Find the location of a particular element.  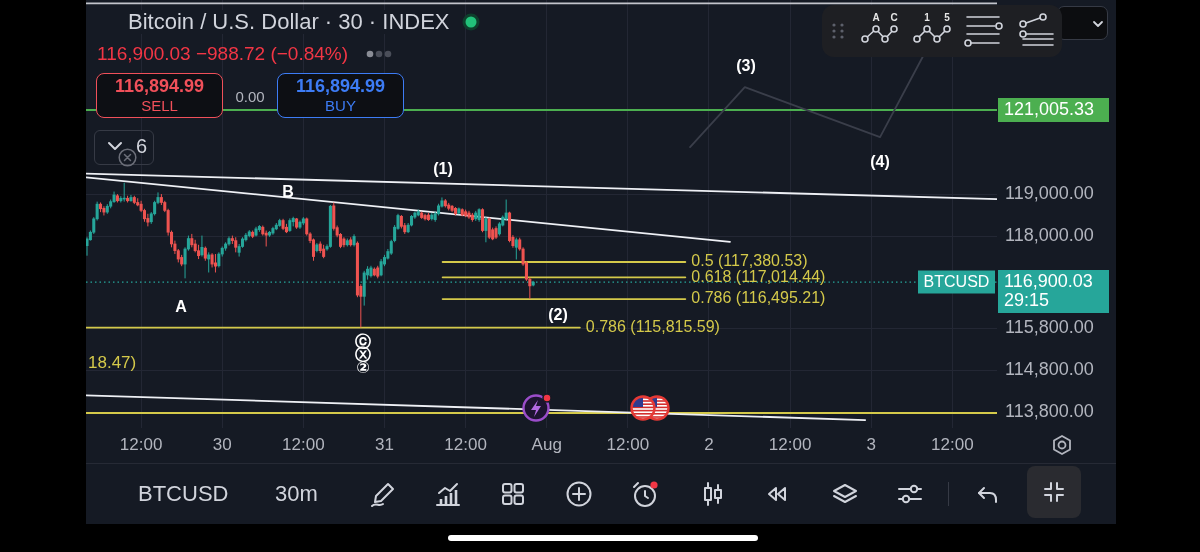

y-tick-label: 115,800.00 is located at coordinates (1049, 327).